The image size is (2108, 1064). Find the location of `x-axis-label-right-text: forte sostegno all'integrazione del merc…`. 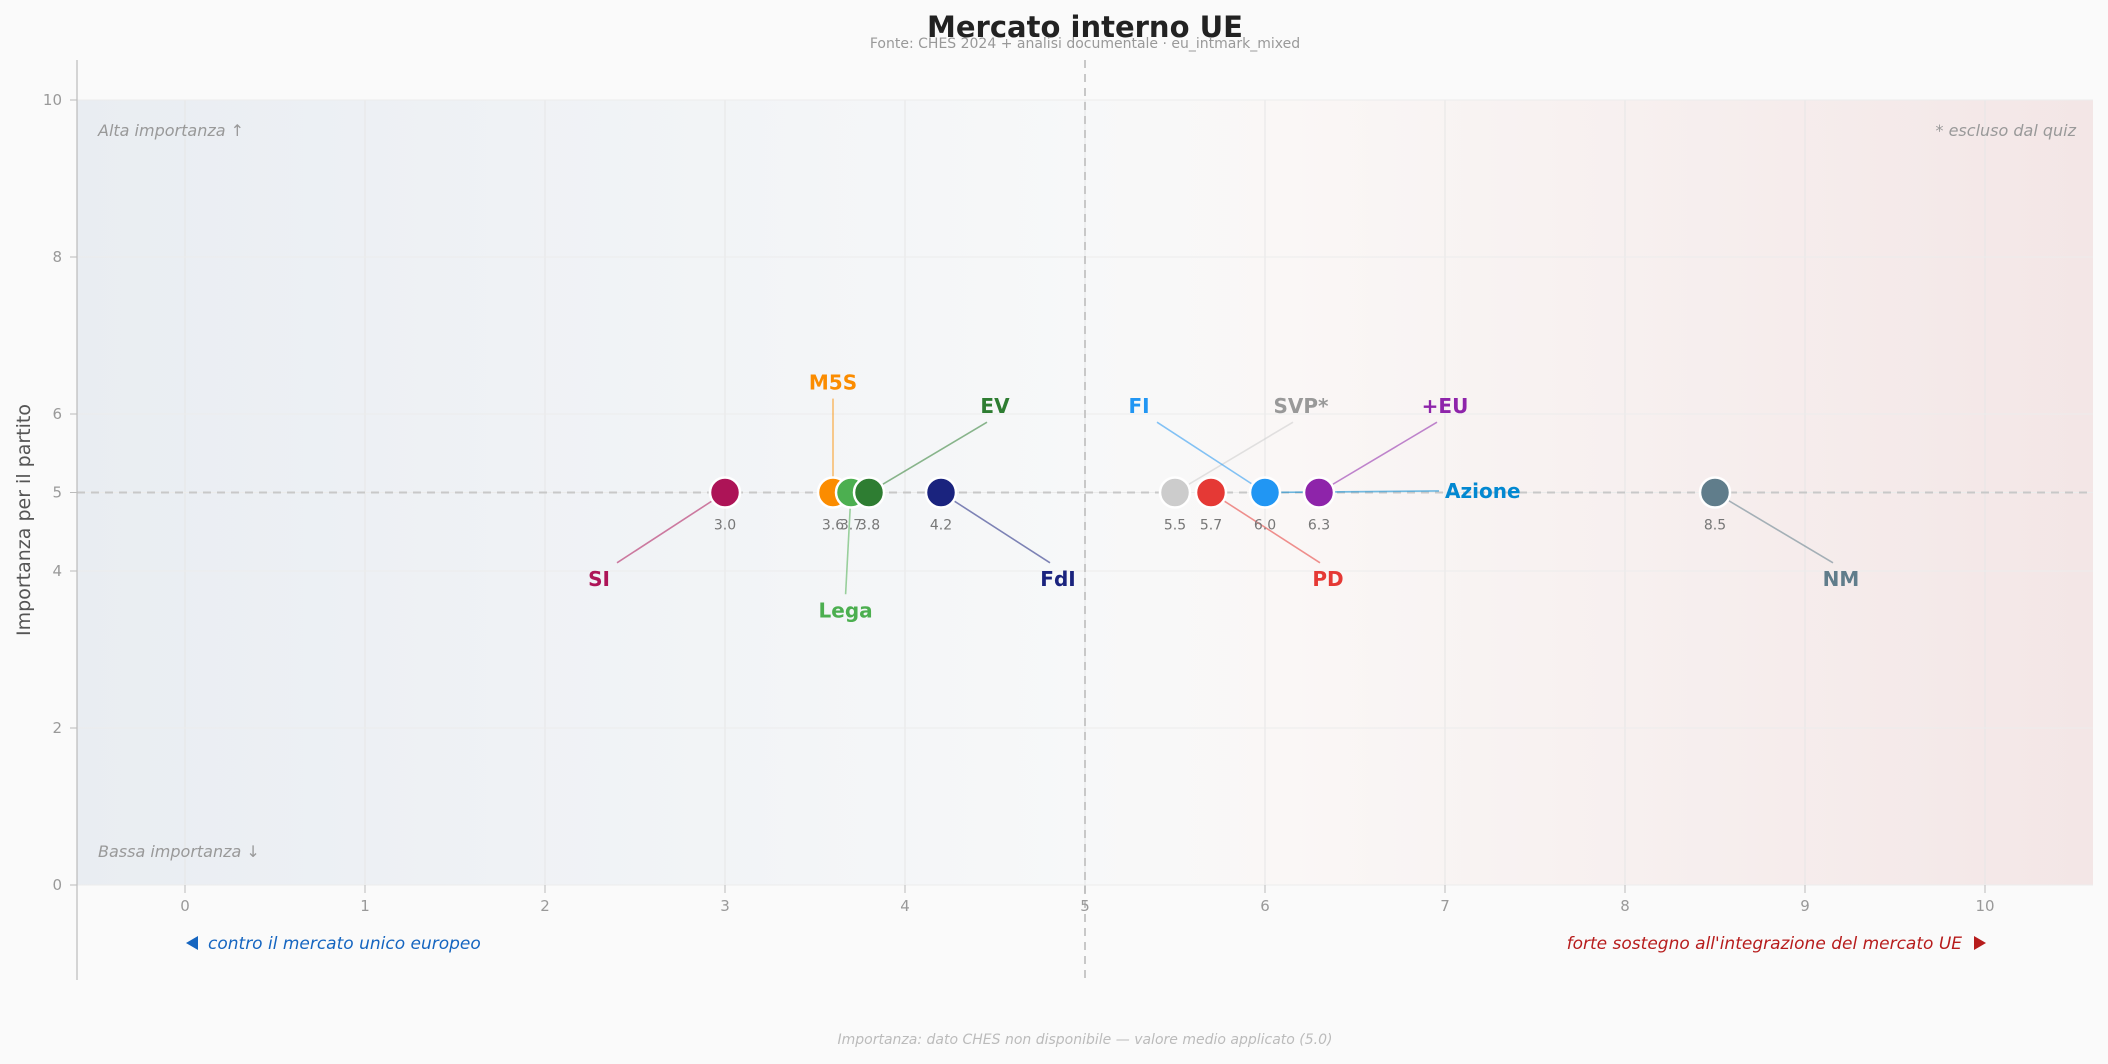

x-axis-label-right-text: forte sostegno all'integrazione del merc… is located at coordinates (1765, 944).